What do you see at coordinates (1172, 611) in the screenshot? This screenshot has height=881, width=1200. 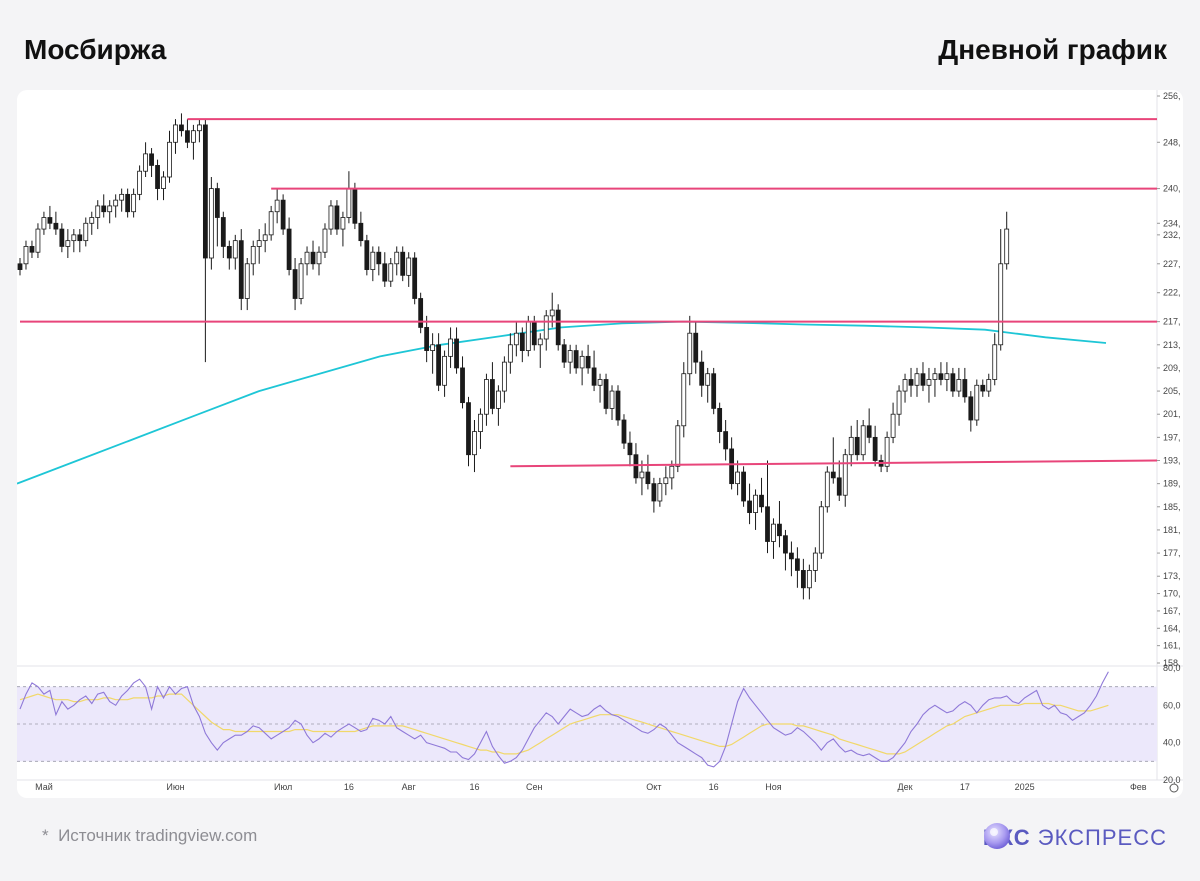 I see `price-tick-label: 167,` at bounding box center [1172, 611].